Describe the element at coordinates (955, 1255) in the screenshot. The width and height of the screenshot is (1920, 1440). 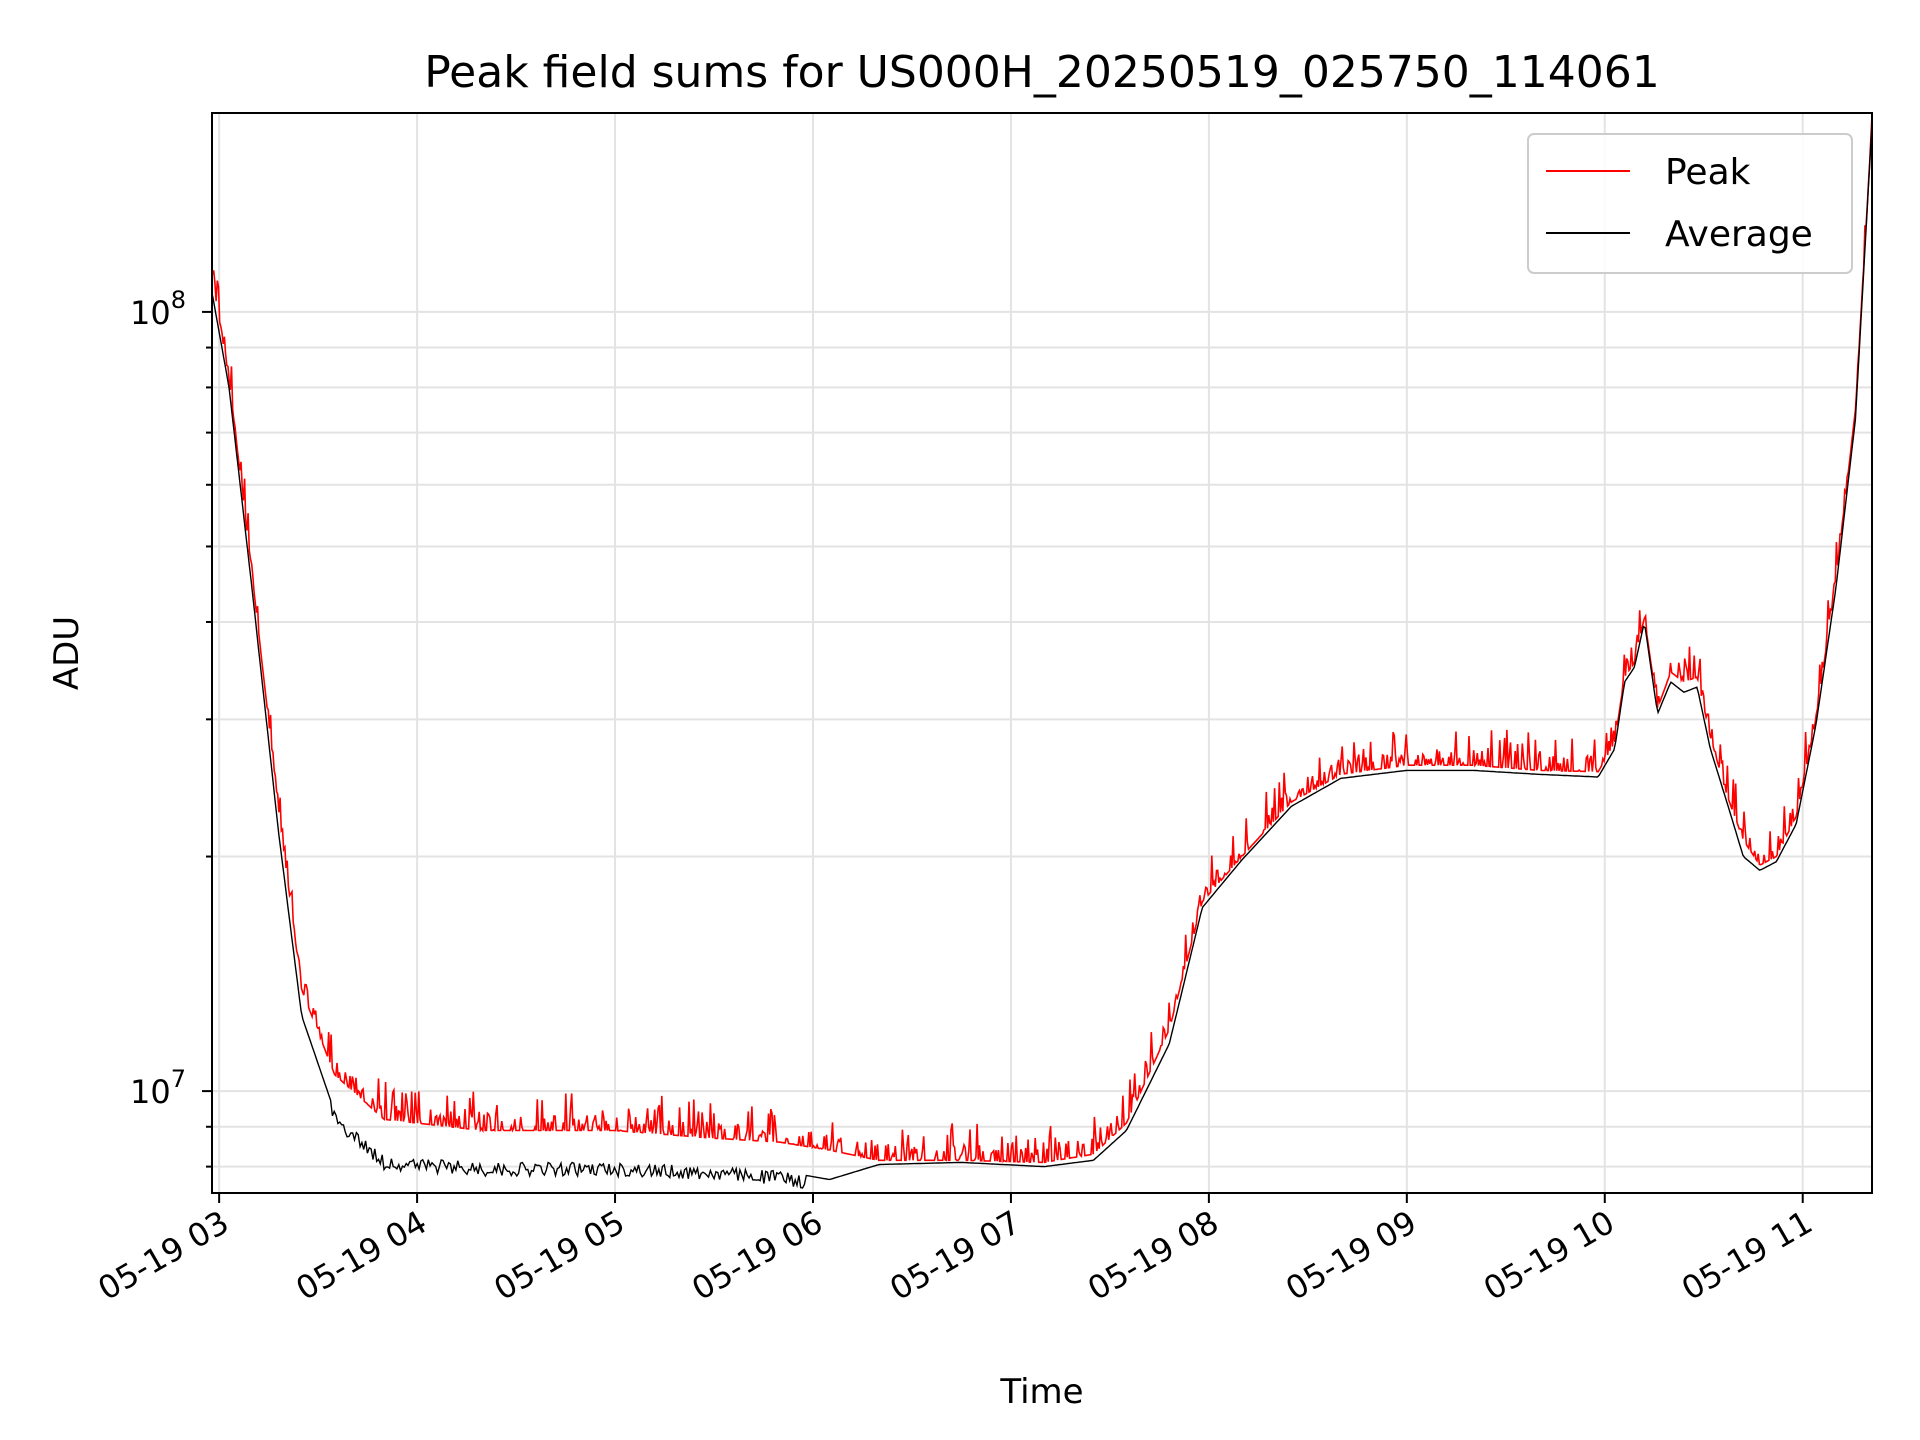
I see `x-tick-label: 05-19 07` at that location.